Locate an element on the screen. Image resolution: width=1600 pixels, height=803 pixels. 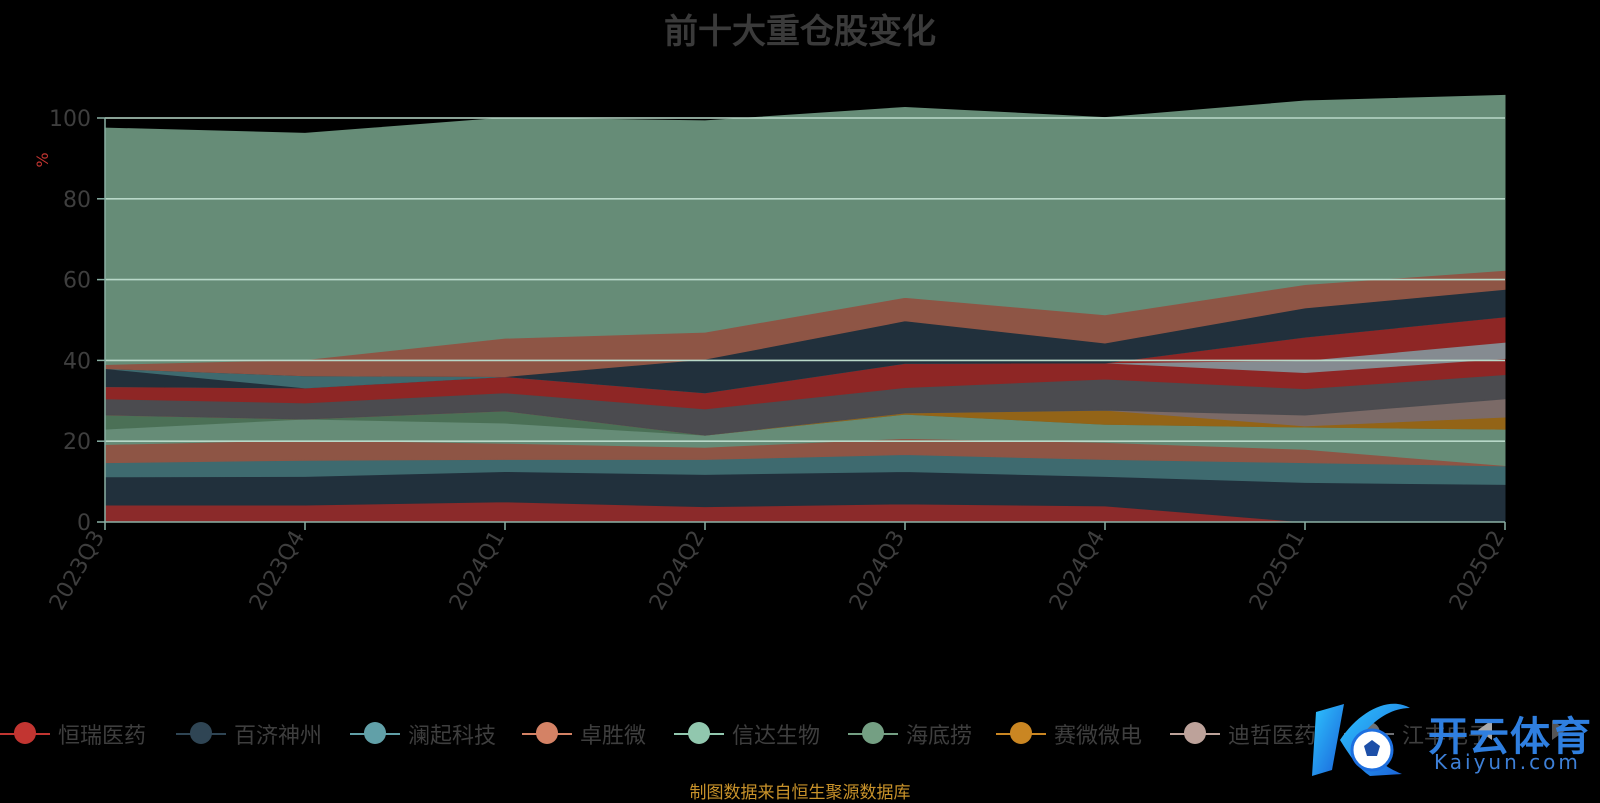
legend-label: 赛微微电 is located at coordinates (1098, 736).